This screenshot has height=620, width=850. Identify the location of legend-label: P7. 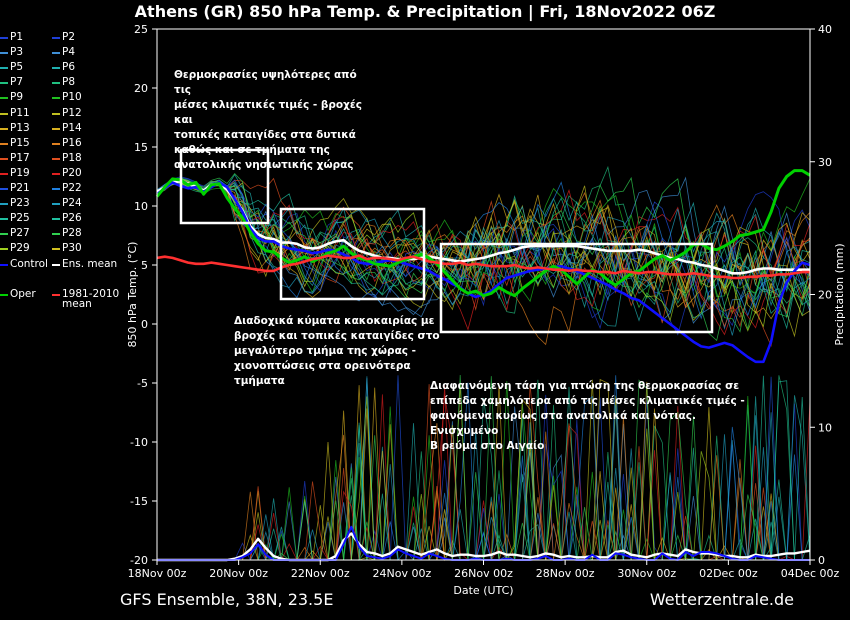
(17, 82).